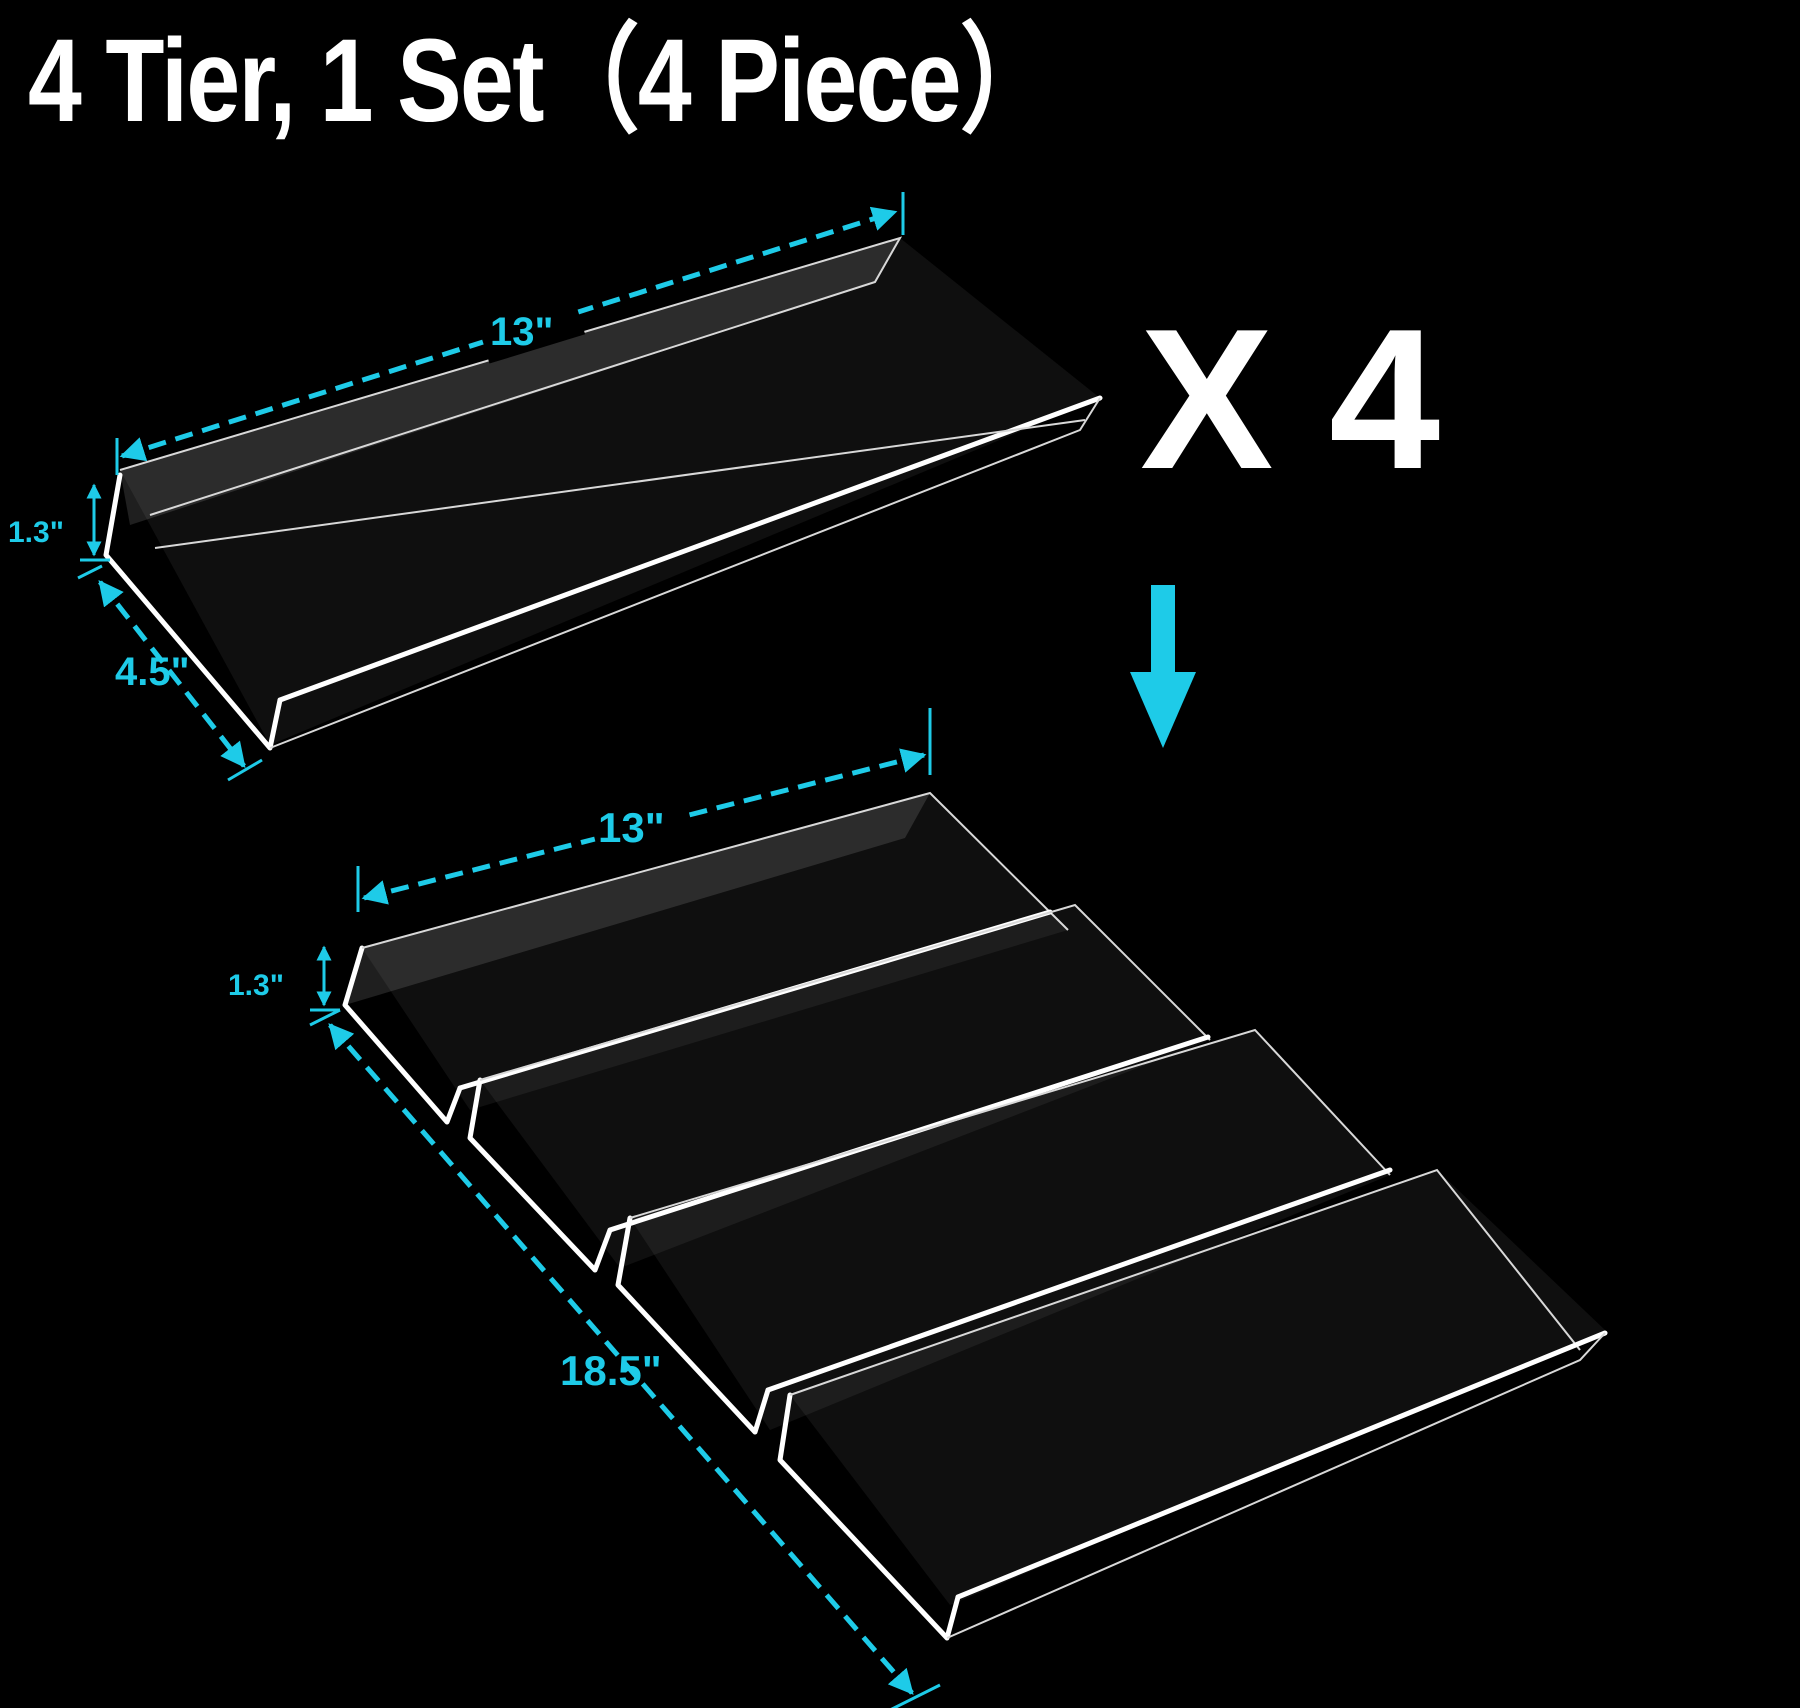  I want to click on single-depth-dimension: 4.5", so click(170, 673).